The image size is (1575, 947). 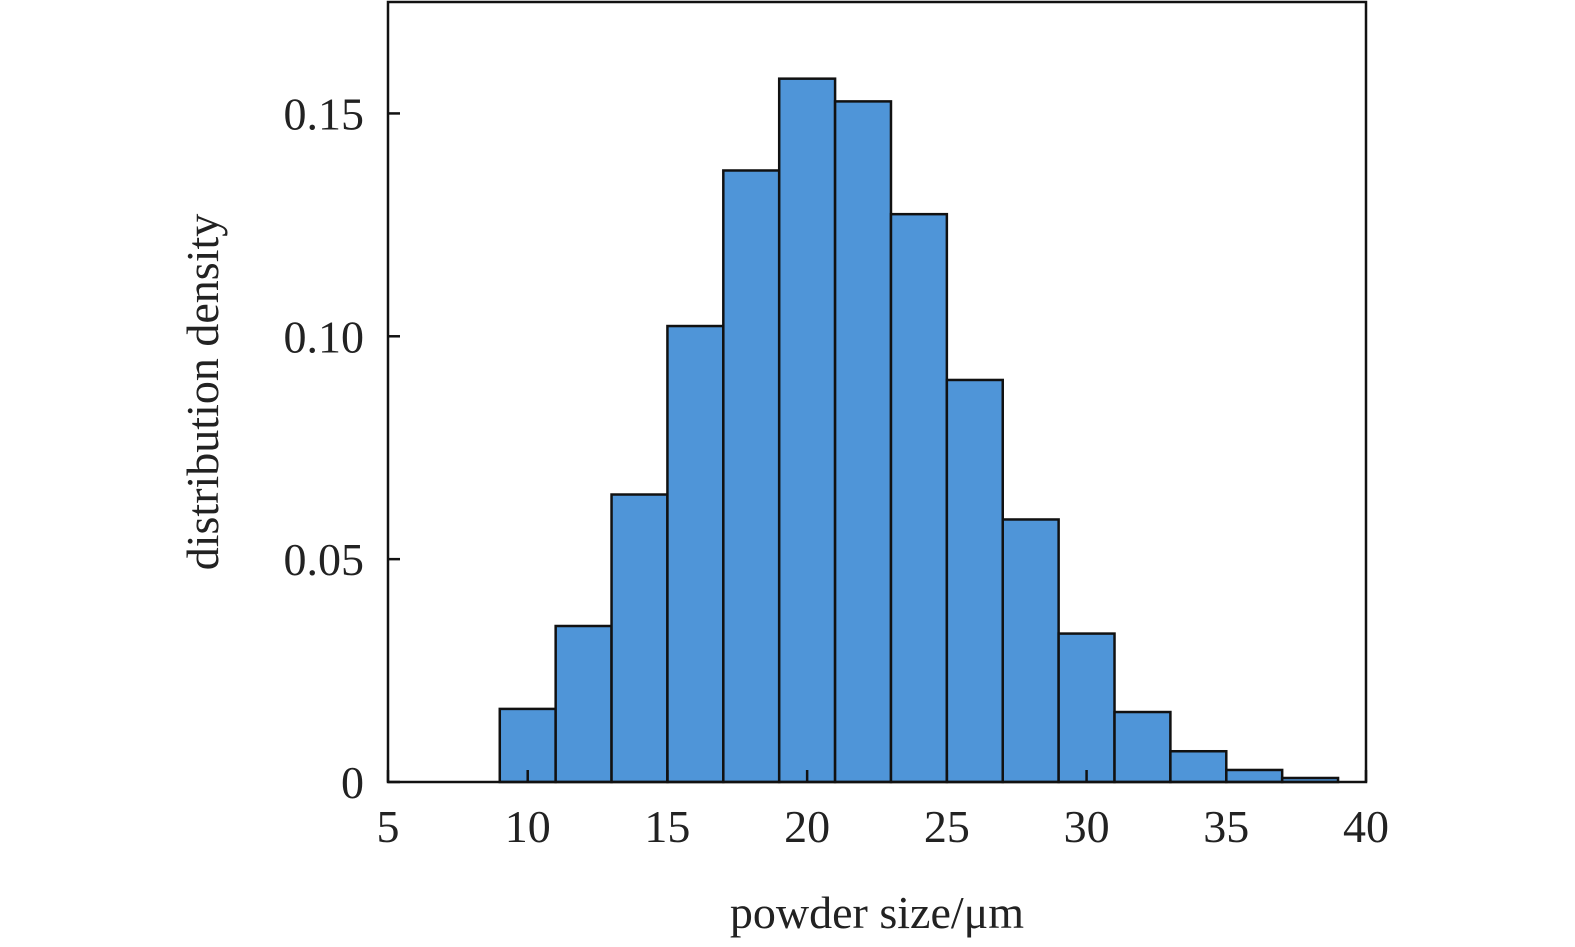 What do you see at coordinates (1366, 826) in the screenshot?
I see `x-tick-label: 40` at bounding box center [1366, 826].